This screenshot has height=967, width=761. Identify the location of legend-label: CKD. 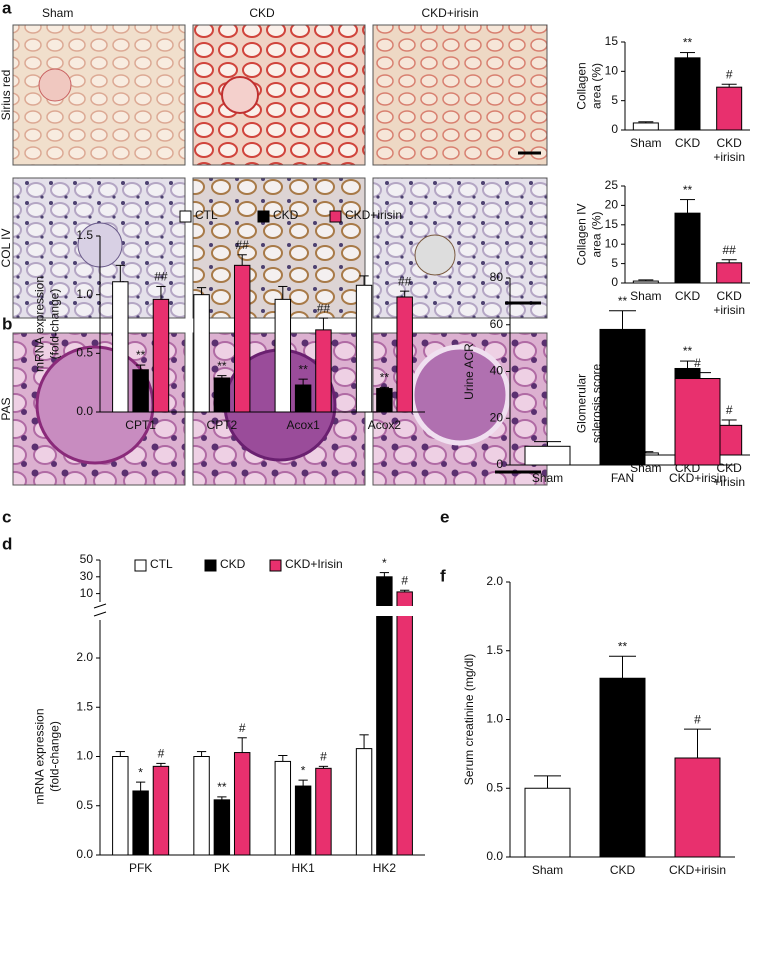
(286, 215).